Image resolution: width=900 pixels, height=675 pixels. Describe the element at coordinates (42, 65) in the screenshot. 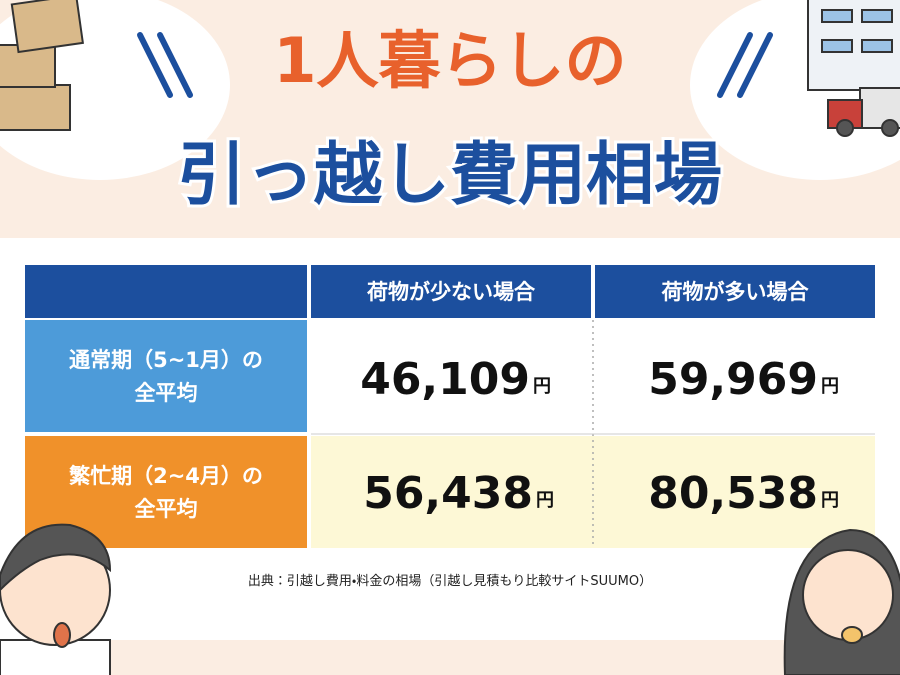

I see `boxes-illustration` at that location.